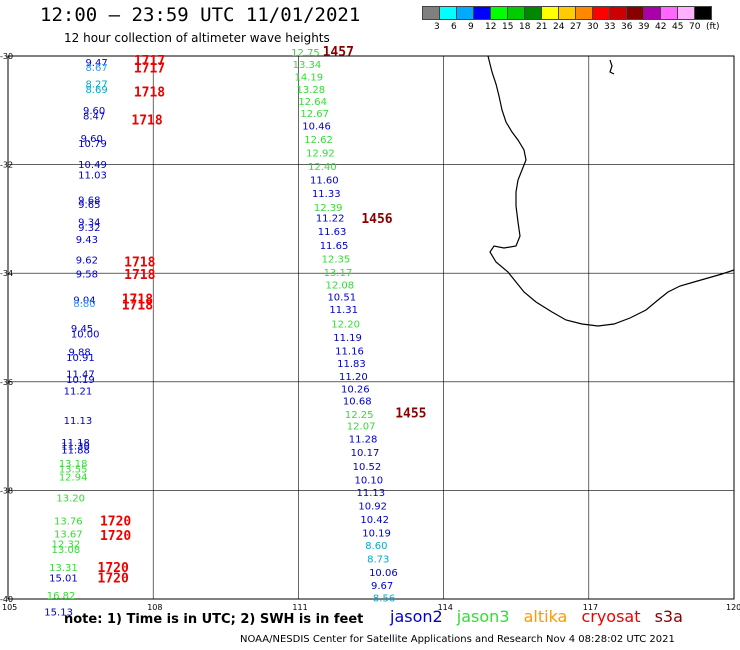  What do you see at coordinates (332, 232) in the screenshot?
I see `wave-height-value: 11.63` at bounding box center [332, 232].